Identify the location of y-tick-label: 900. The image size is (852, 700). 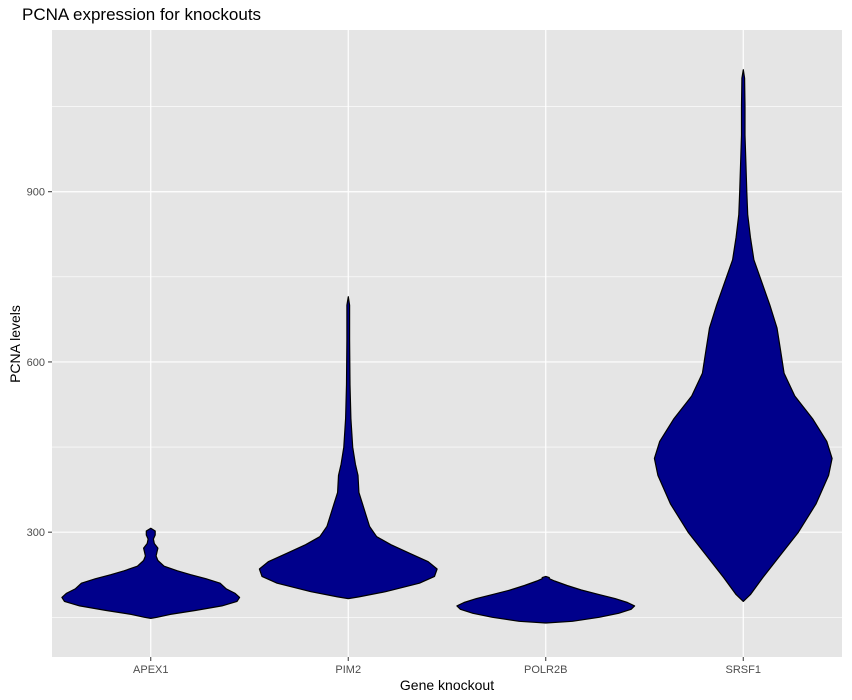
(36, 193).